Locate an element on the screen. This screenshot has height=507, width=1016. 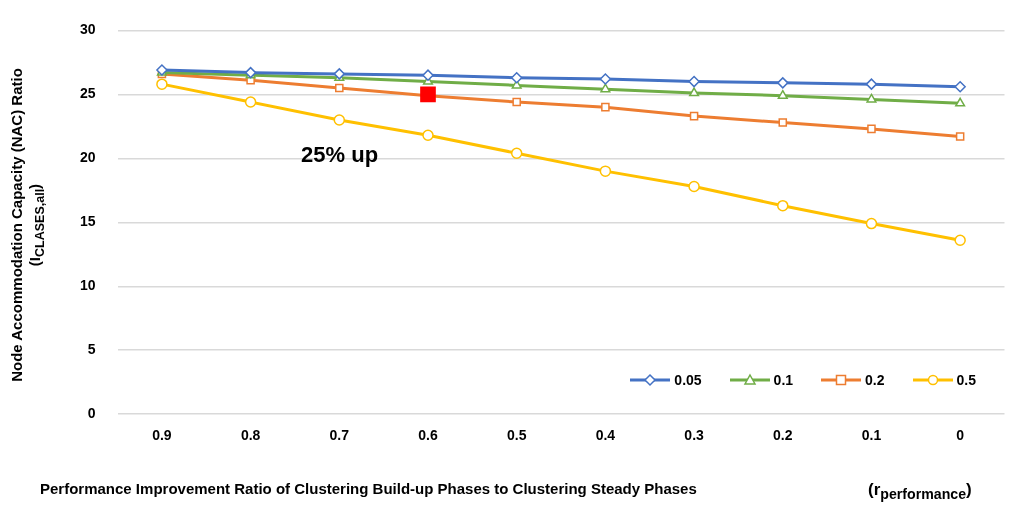
legend-label: 0.1 is located at coordinates (783, 380).